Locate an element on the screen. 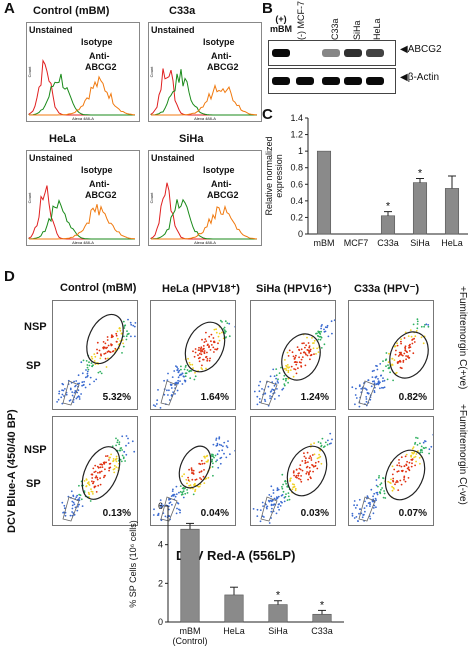 This screenshot has height=655, width=474. anti-abcg2-curve is located at coordinates (204, 99).